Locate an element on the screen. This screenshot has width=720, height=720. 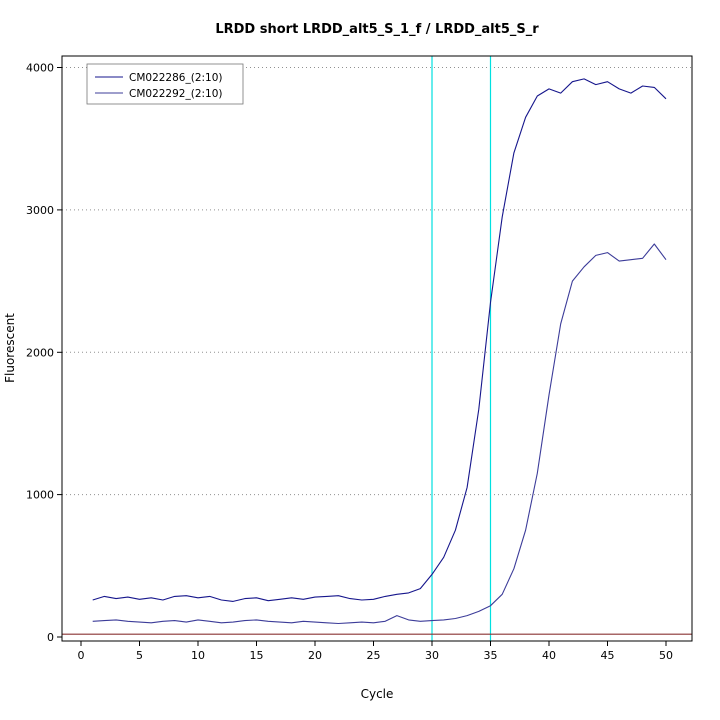
x-tick-label-20: 20 is located at coordinates (315, 655).